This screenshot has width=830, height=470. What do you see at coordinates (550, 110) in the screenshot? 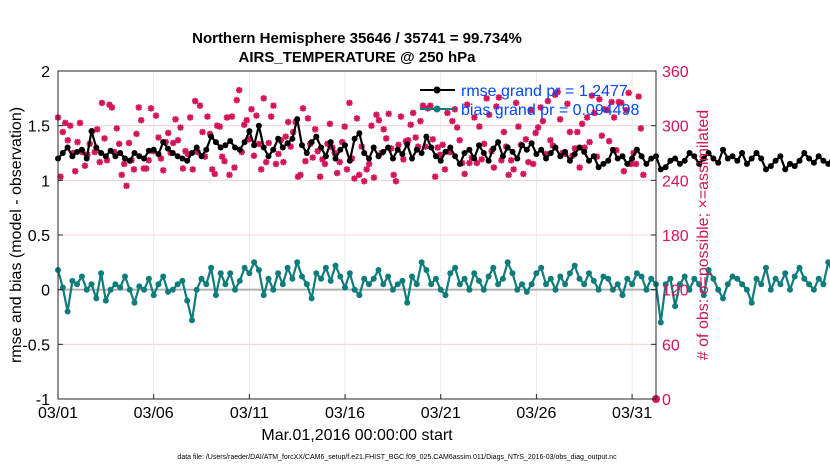
I see `legend-bias-label: bias grand pr = 0.094498` at bounding box center [550, 110].